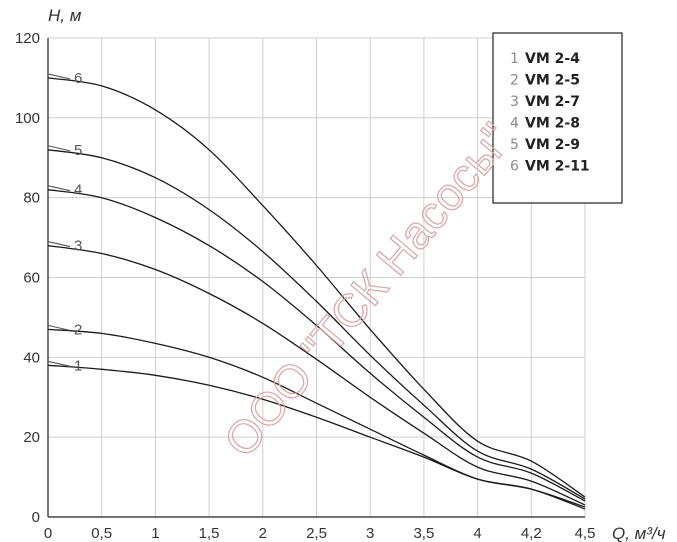 The image size is (677, 542). Describe the element at coordinates (78, 150) in the screenshot. I see `curve-5-label: 5` at that location.